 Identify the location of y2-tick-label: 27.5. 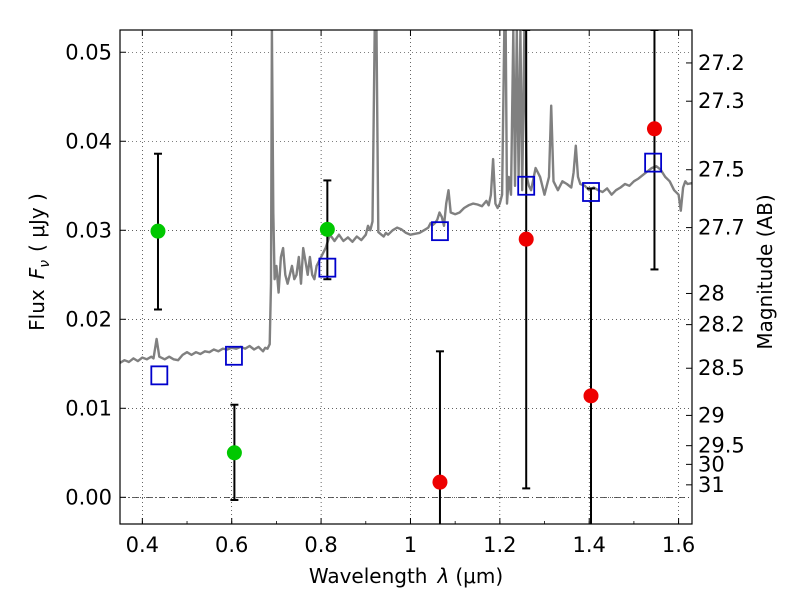
(721, 170).